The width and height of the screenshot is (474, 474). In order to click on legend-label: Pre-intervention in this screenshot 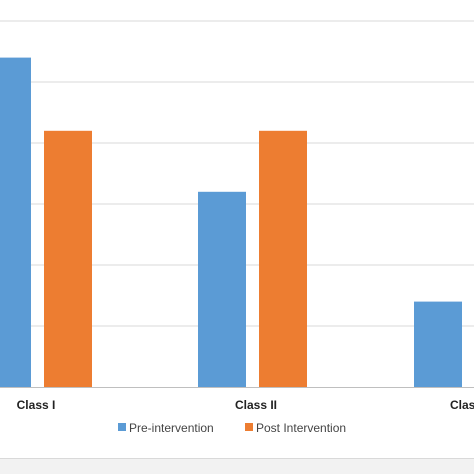, I will do `click(171, 428)`.